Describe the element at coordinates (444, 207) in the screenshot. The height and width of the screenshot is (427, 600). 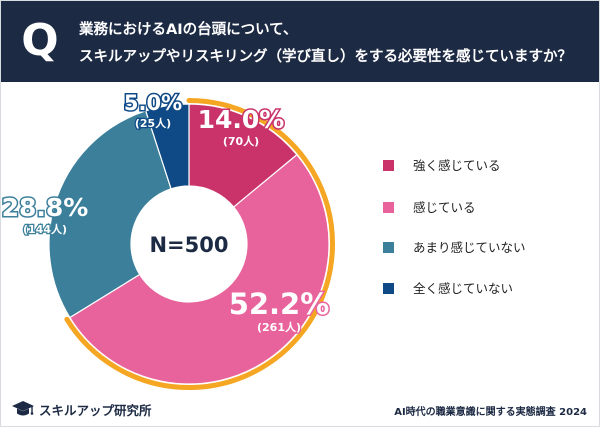
I see `legend-label: 感じている` at that location.